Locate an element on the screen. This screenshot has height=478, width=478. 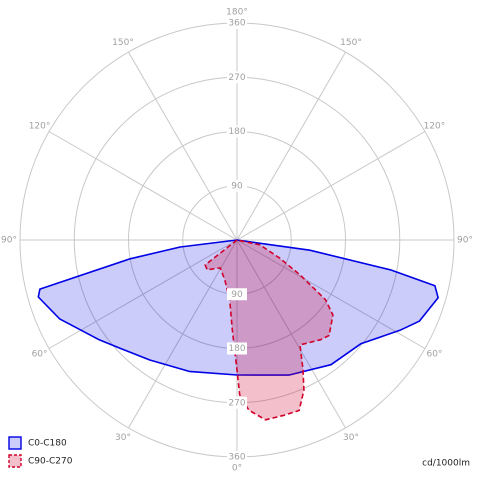
legend-label: C0-C180 is located at coordinates (47, 444).